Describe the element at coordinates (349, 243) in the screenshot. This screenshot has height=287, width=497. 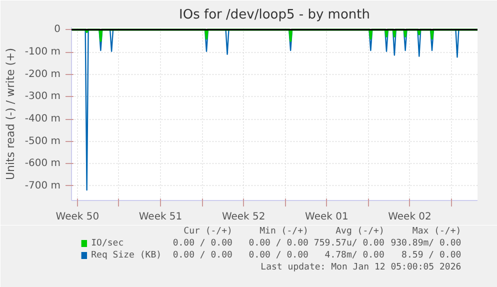
I see `text: 759.57u/ 0.00` at that location.